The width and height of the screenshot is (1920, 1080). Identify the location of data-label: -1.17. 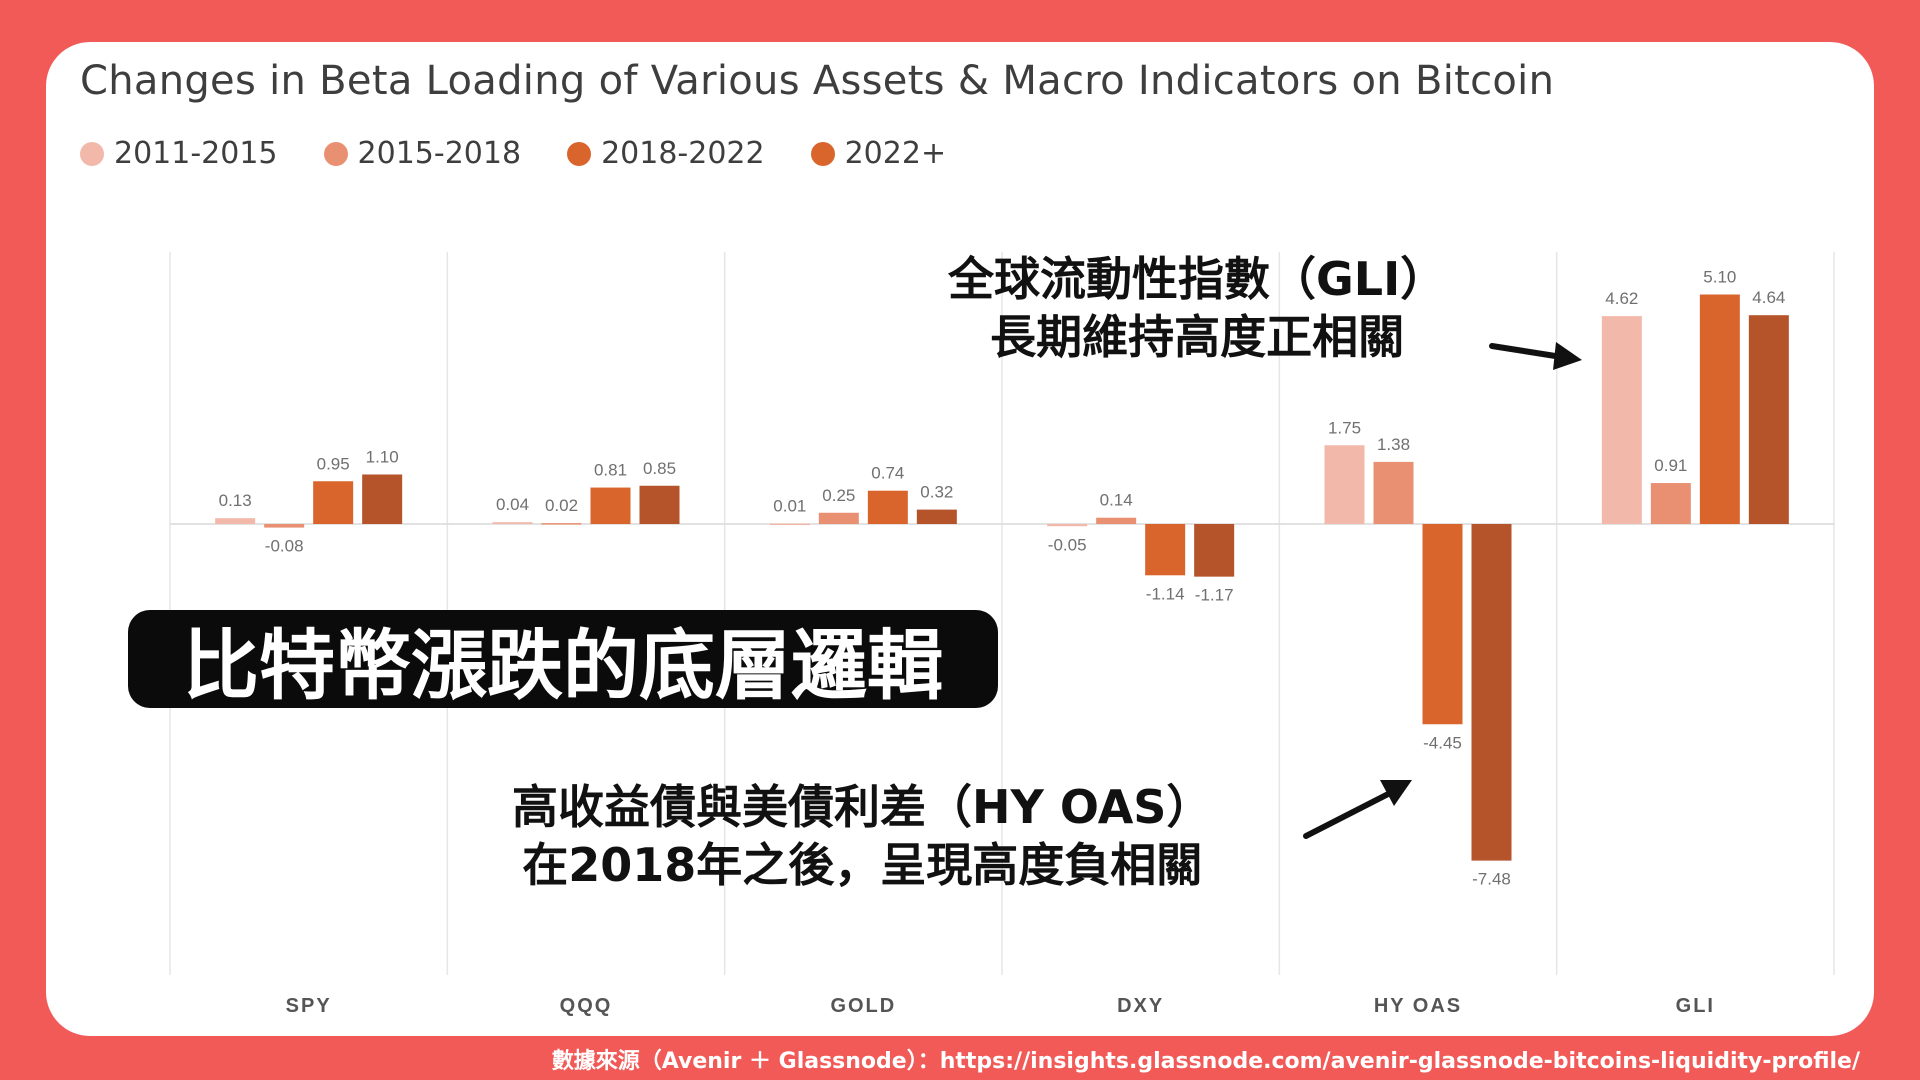
(1214, 595).